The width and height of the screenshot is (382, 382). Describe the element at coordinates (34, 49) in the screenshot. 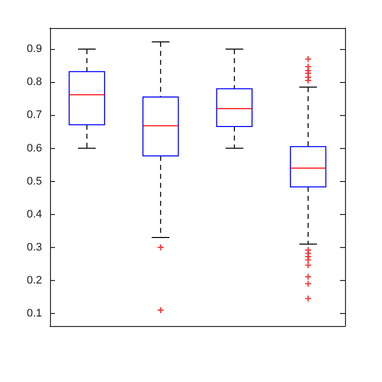

I see `y-tick-label: 0.9` at that location.